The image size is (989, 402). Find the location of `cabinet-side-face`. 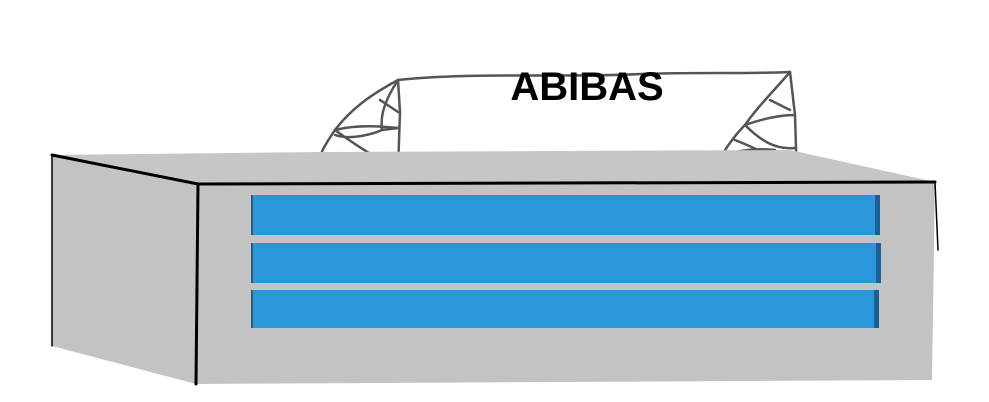

cabinet-side-face is located at coordinates (125, 269).